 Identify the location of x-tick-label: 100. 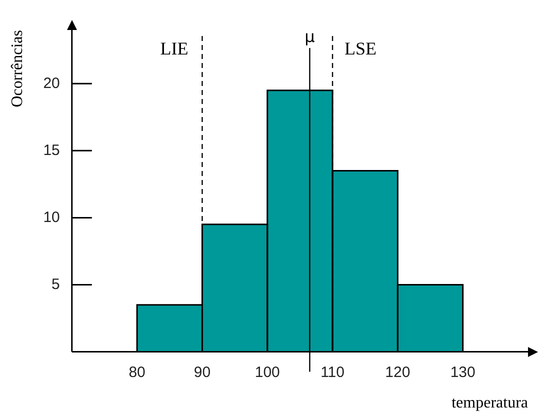
(267, 372).